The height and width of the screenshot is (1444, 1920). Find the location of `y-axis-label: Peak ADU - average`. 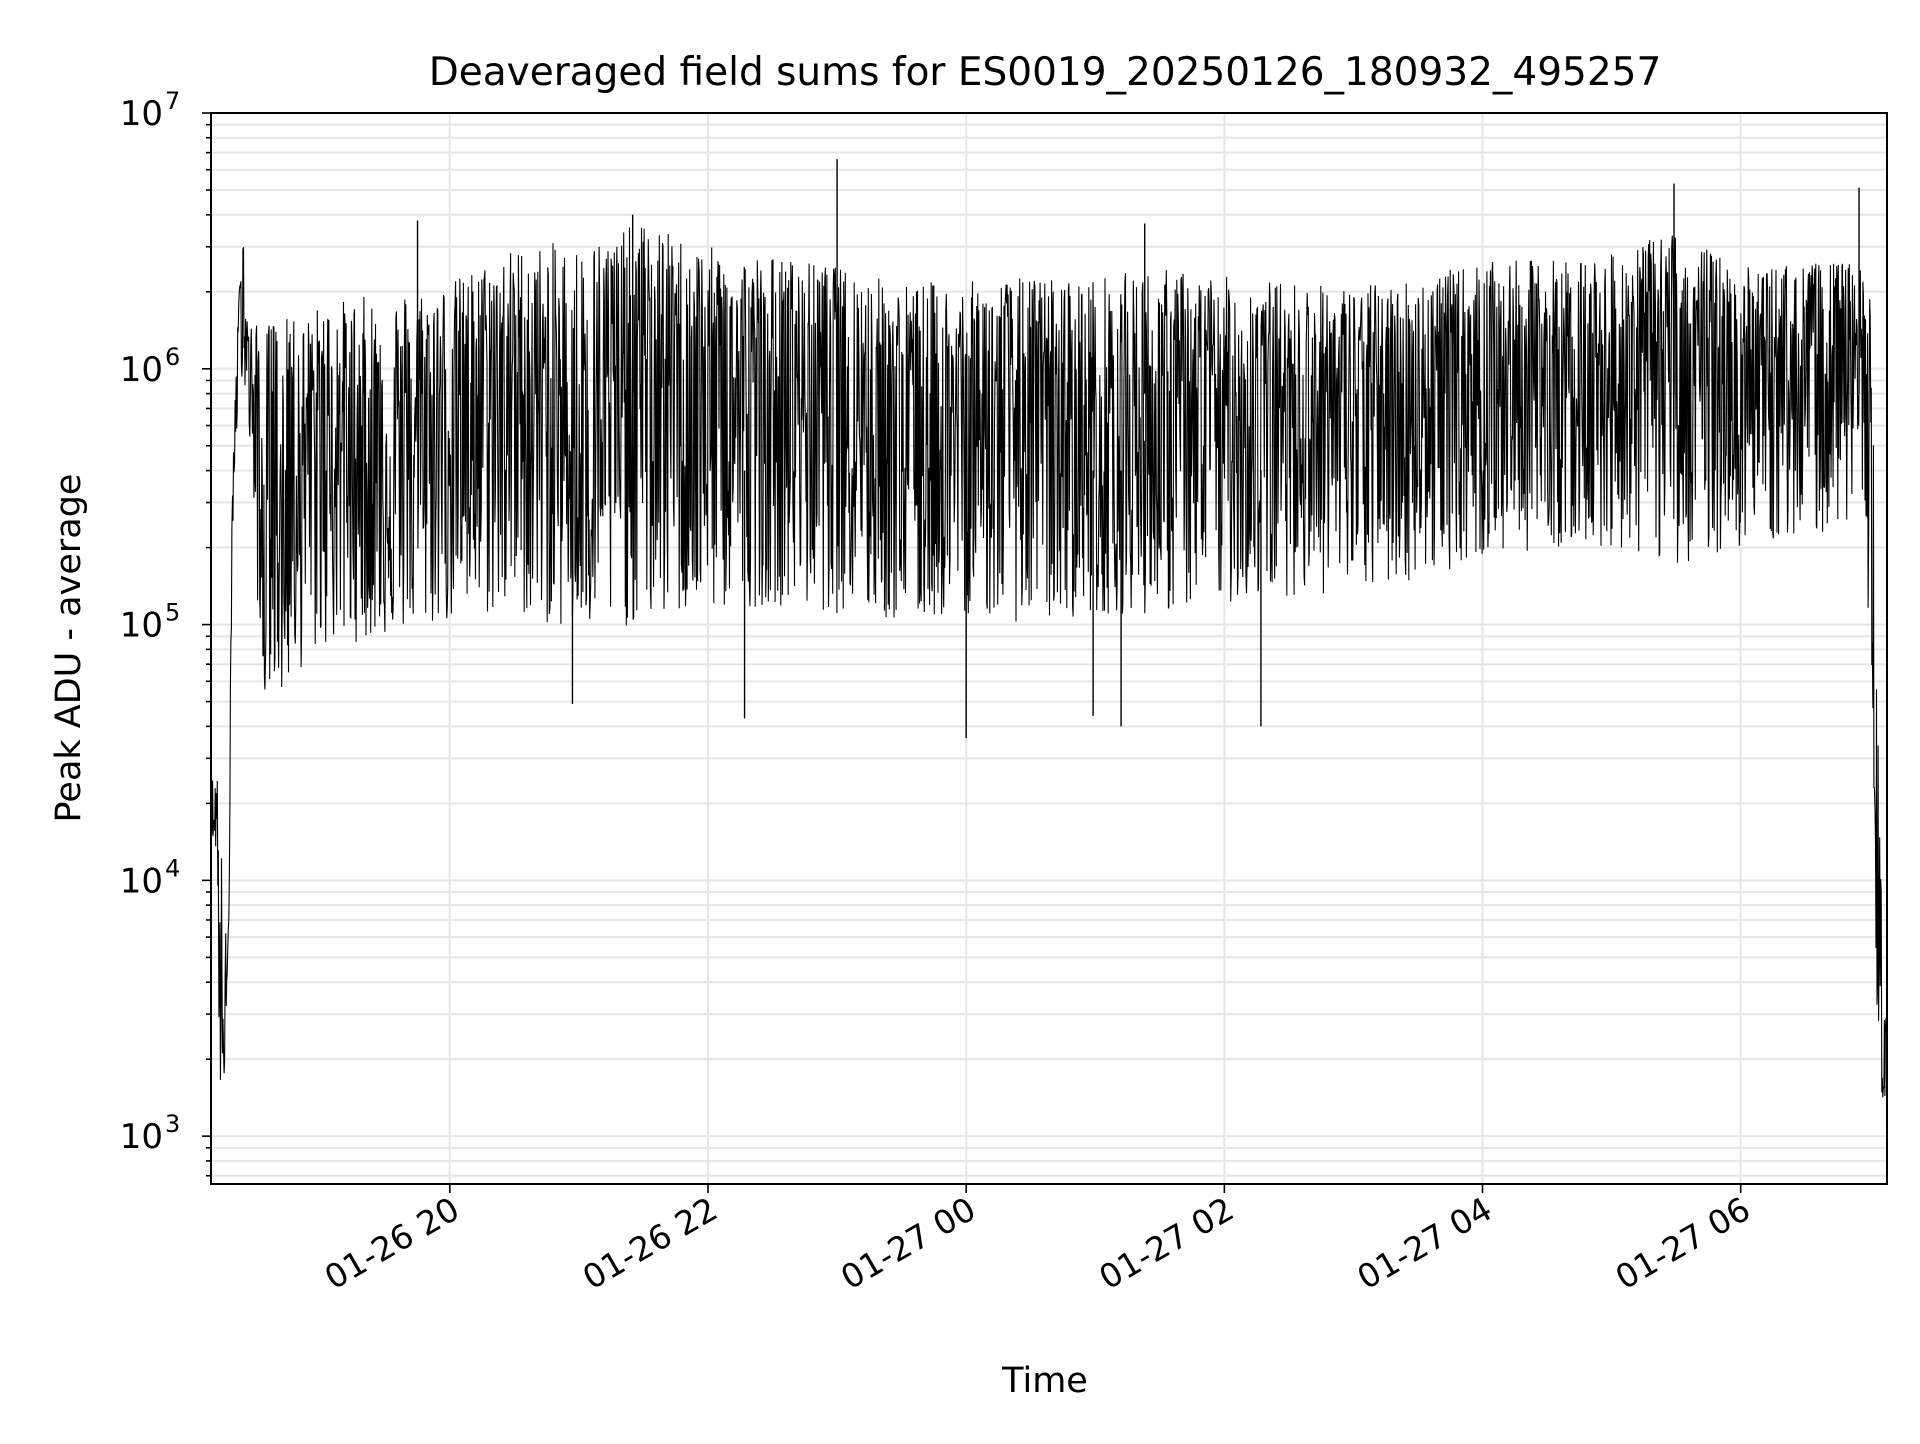

y-axis-label: Peak ADU - average is located at coordinates (69, 648).